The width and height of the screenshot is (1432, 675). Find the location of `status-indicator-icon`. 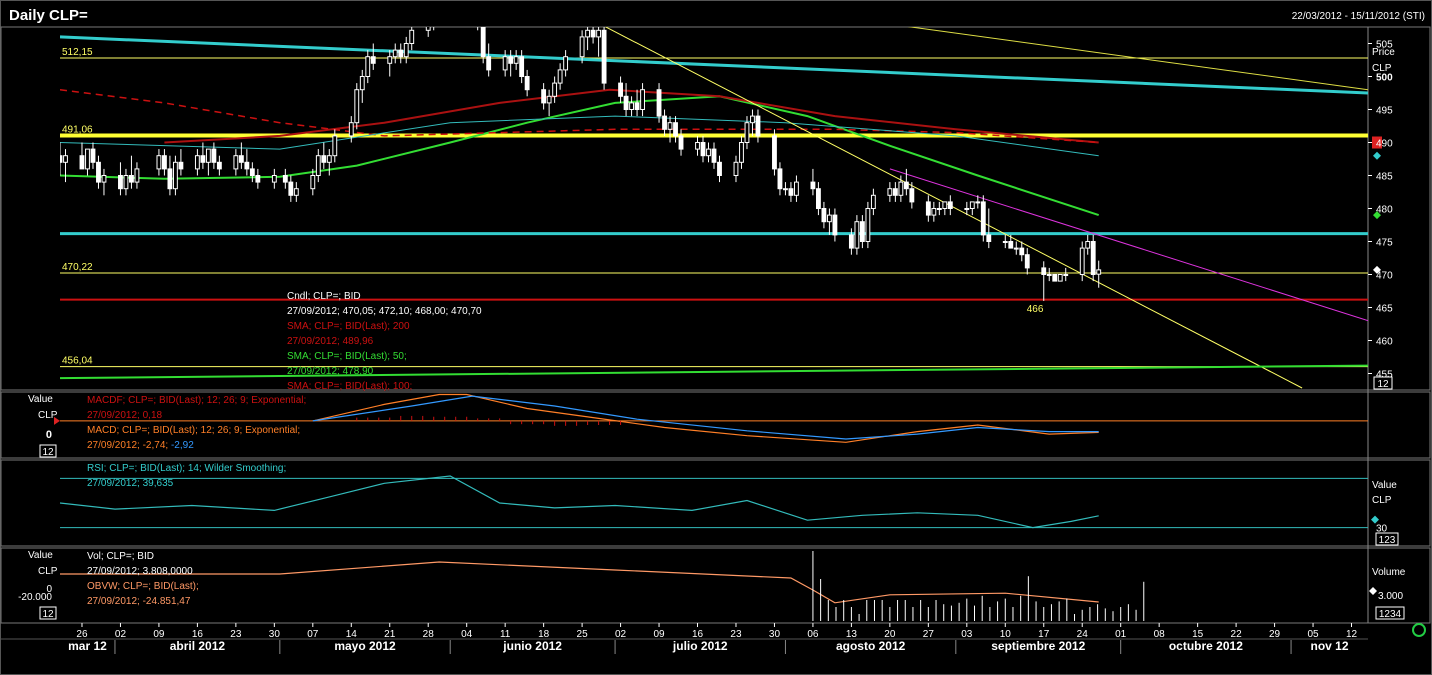

status-indicator-icon is located at coordinates (1419, 630).